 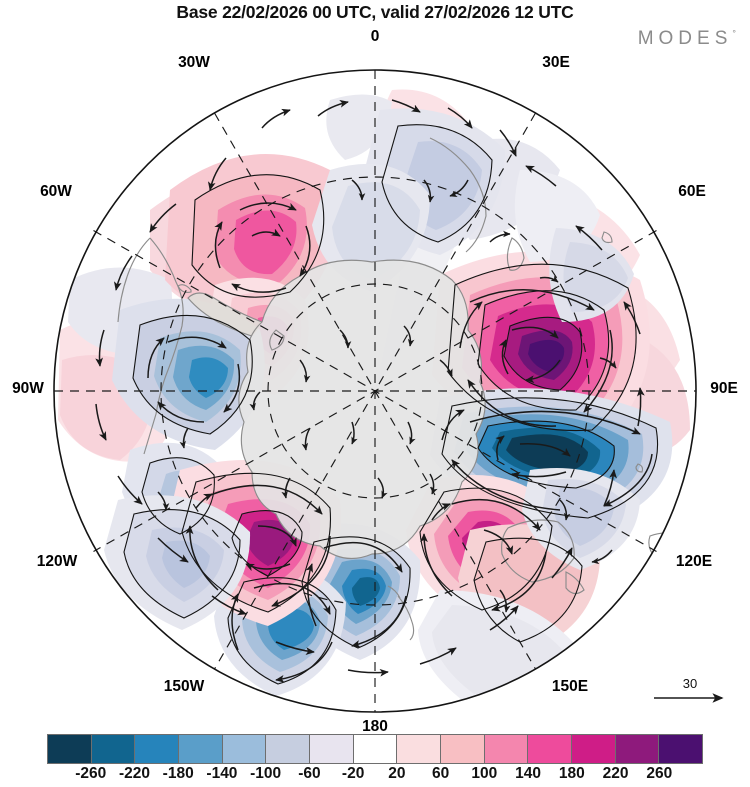 I want to click on colorbar-tick-label: -140, so click(x=222, y=773).